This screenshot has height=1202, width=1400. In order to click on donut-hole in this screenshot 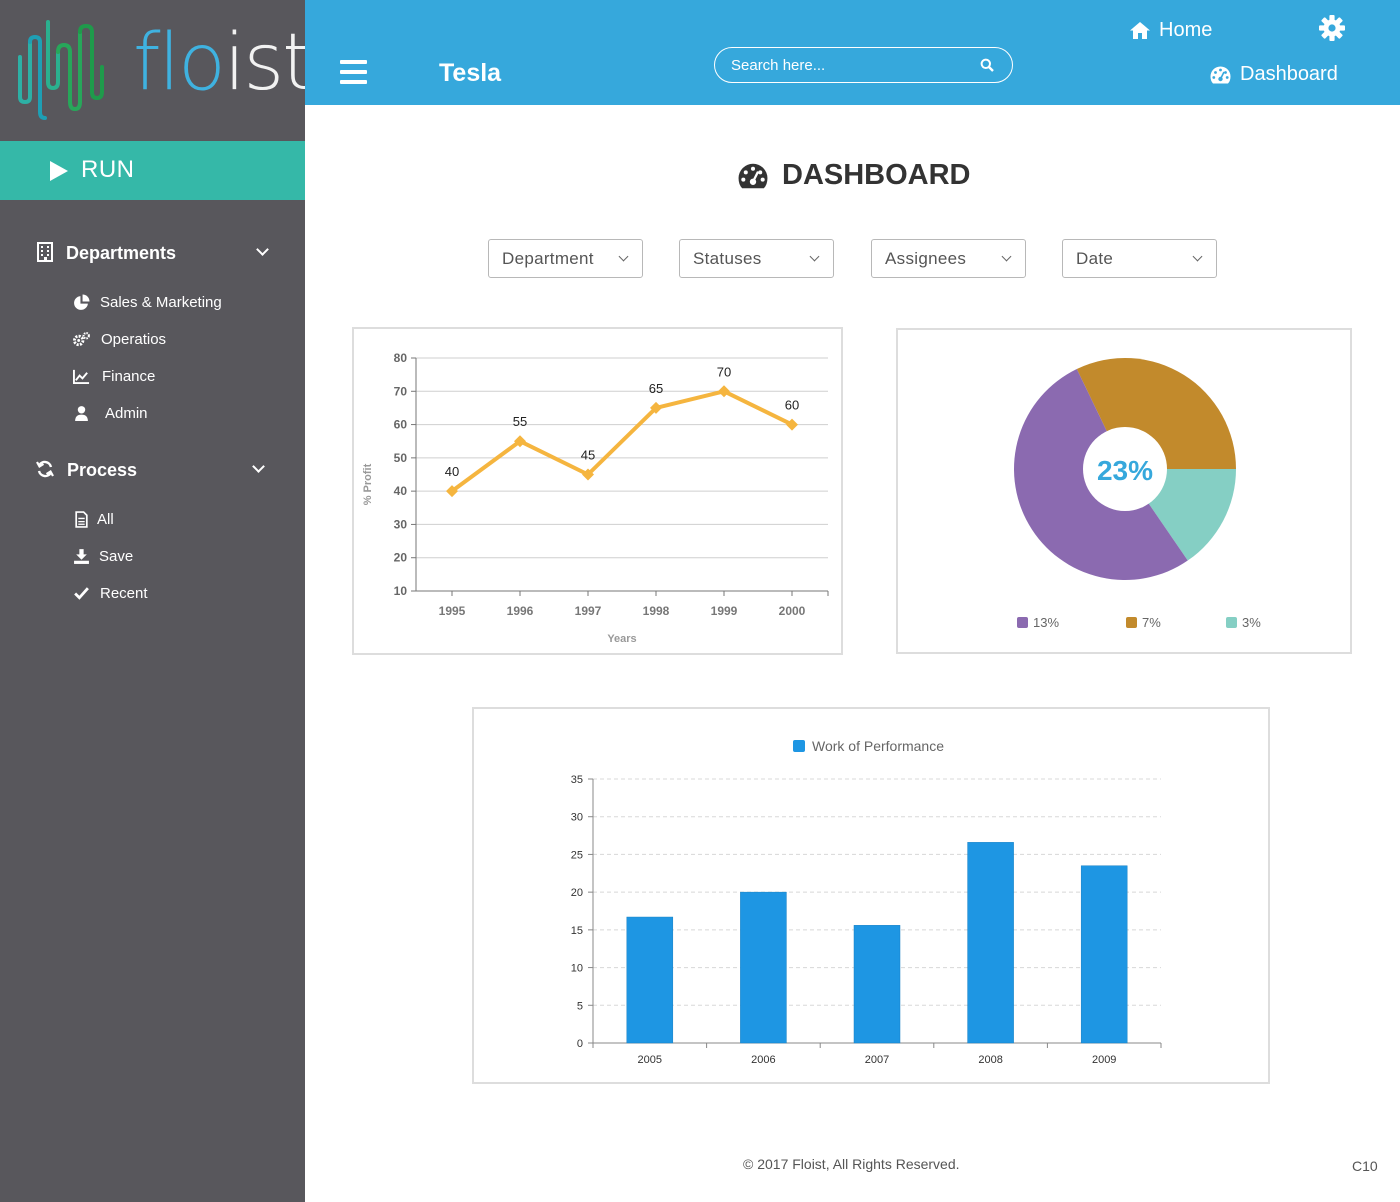, I will do `click(1125, 469)`.